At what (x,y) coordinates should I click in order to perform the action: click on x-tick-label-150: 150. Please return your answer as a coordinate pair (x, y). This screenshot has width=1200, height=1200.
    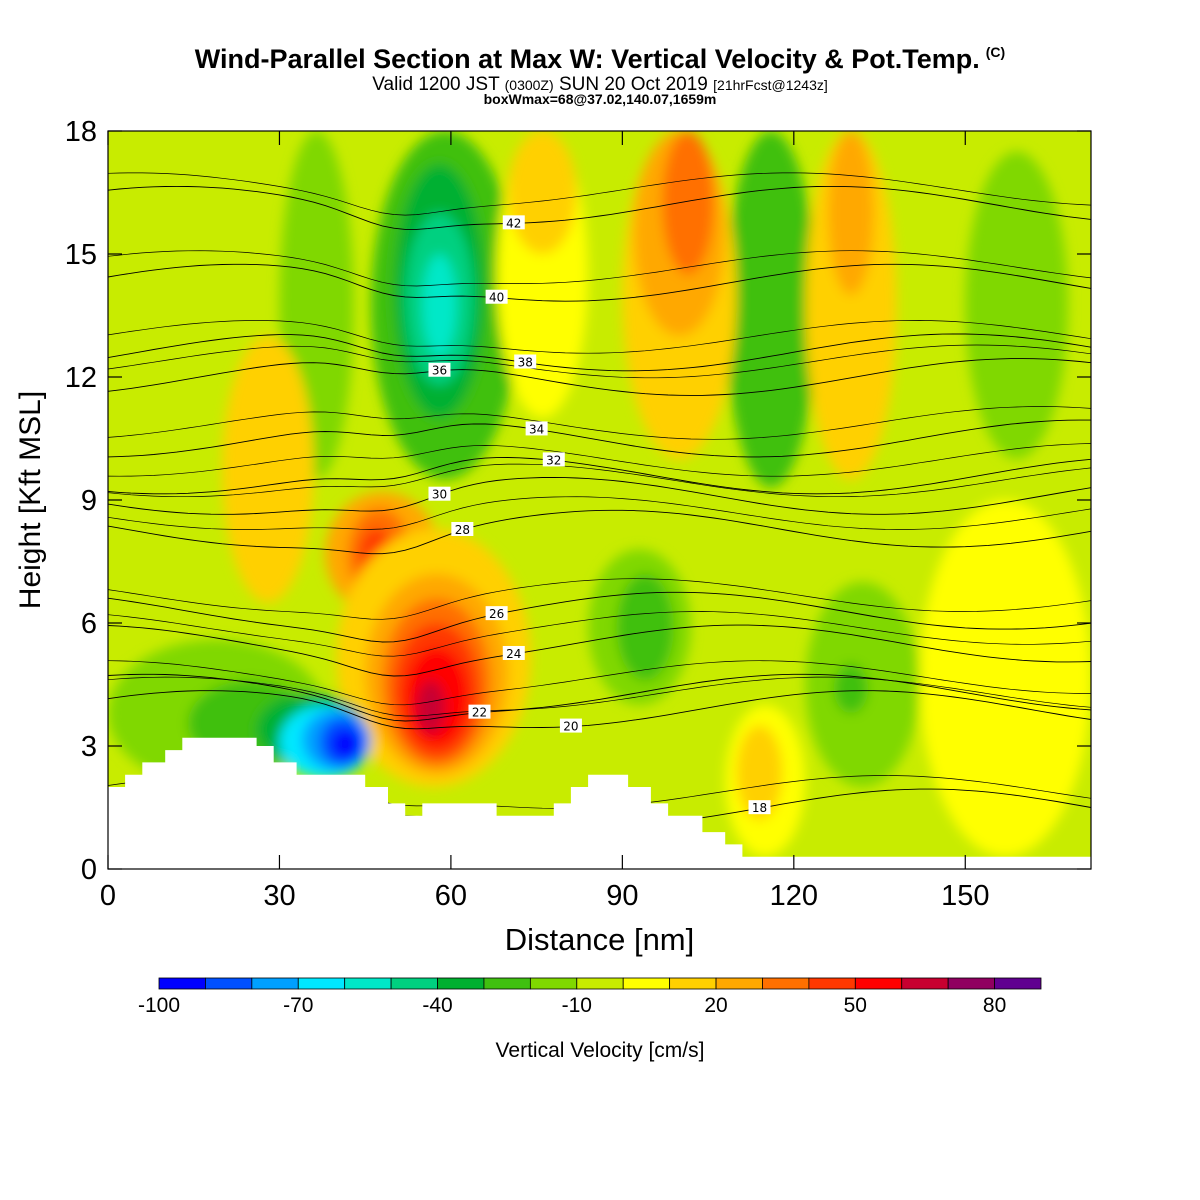
    Looking at the image, I should click on (965, 896).